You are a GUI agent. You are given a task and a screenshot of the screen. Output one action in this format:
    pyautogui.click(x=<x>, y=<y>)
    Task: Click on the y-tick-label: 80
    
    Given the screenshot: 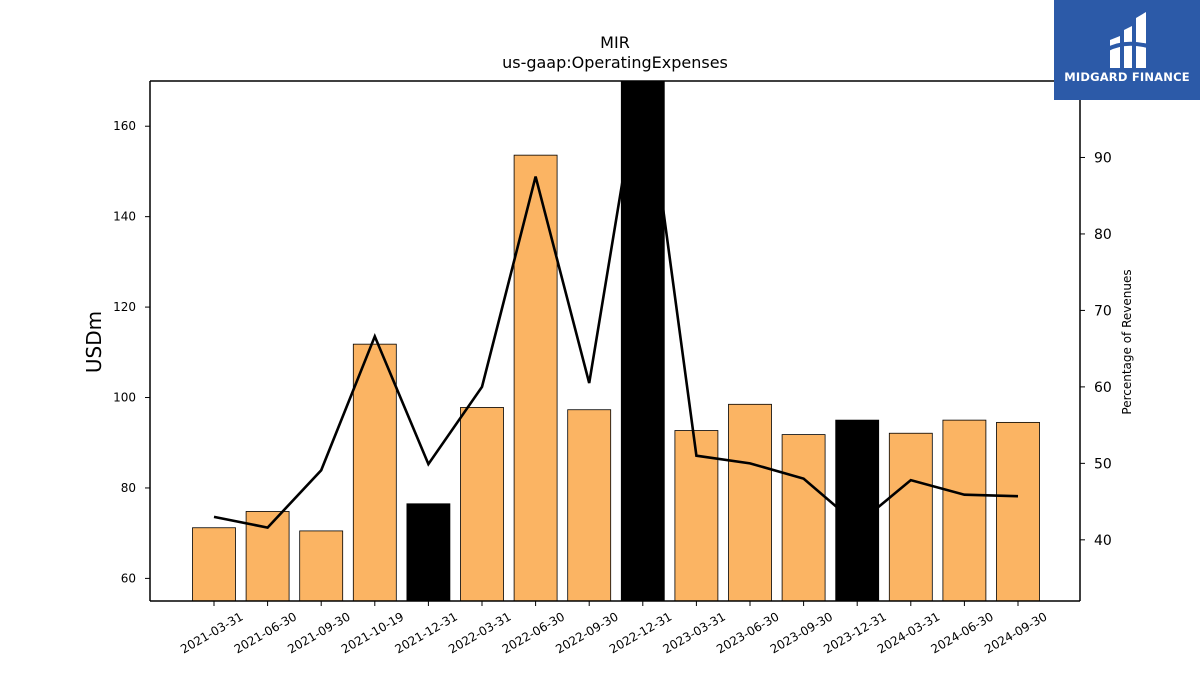 What is the action you would take?
    pyautogui.click(x=128, y=488)
    